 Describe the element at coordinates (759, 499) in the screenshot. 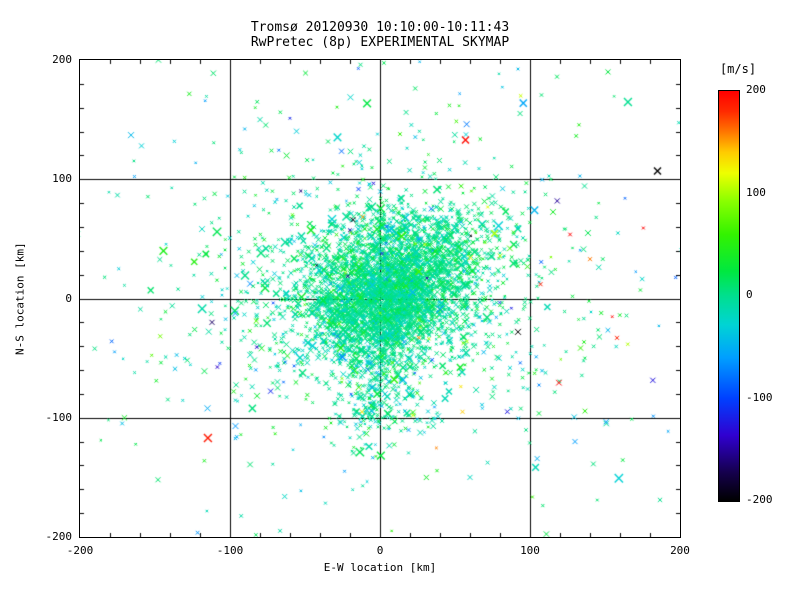

I see `colorbar-tick-label: -200` at that location.